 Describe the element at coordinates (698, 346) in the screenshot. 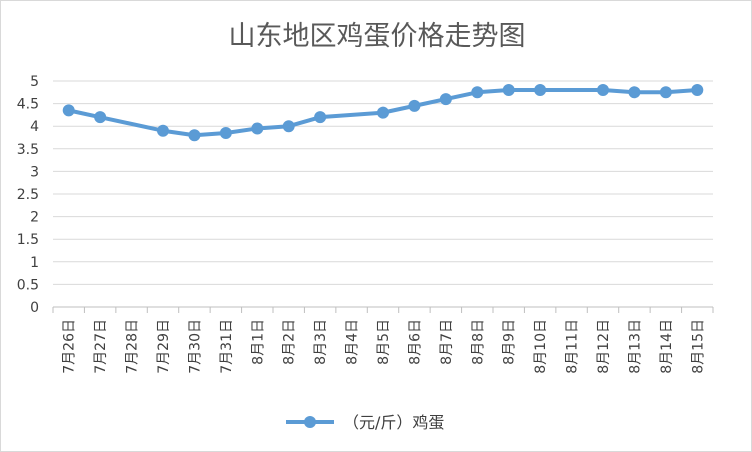

I see `x-tick-label: 8月15日` at that location.